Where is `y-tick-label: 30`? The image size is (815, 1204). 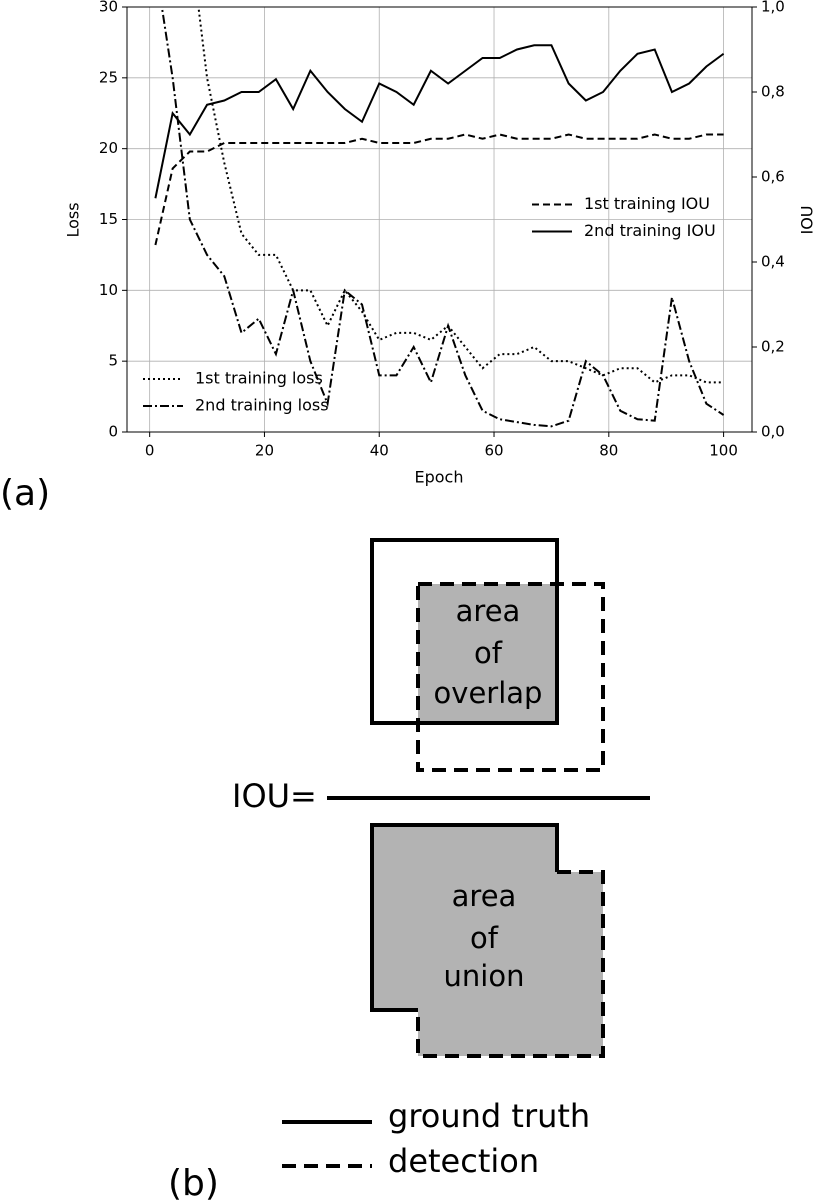
y-tick-label: 30 is located at coordinates (108, 8).